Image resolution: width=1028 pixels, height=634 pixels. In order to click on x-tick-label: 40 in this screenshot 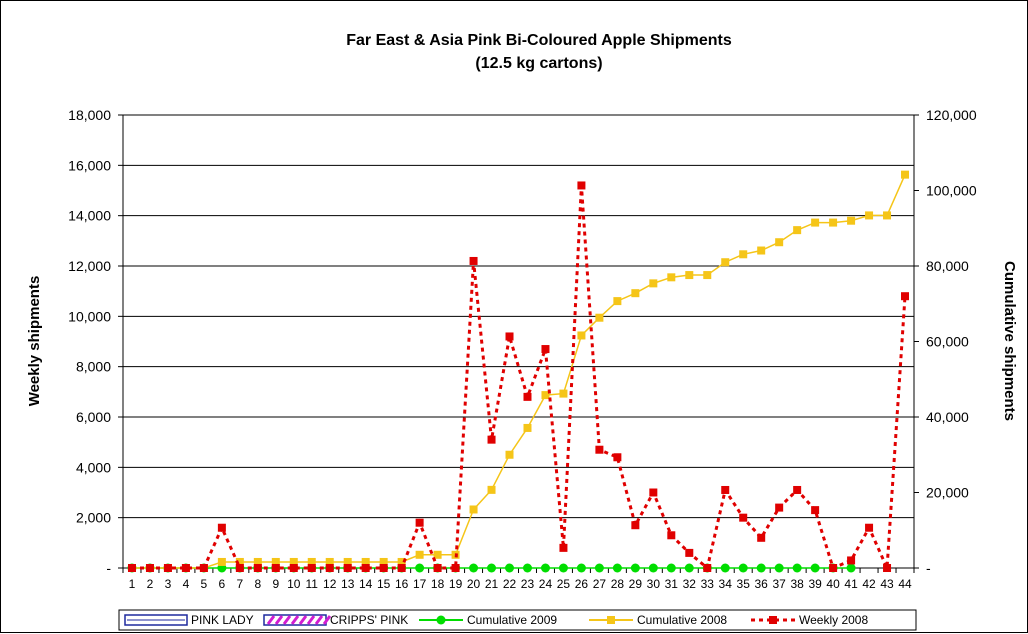, I will do `click(833, 584)`.